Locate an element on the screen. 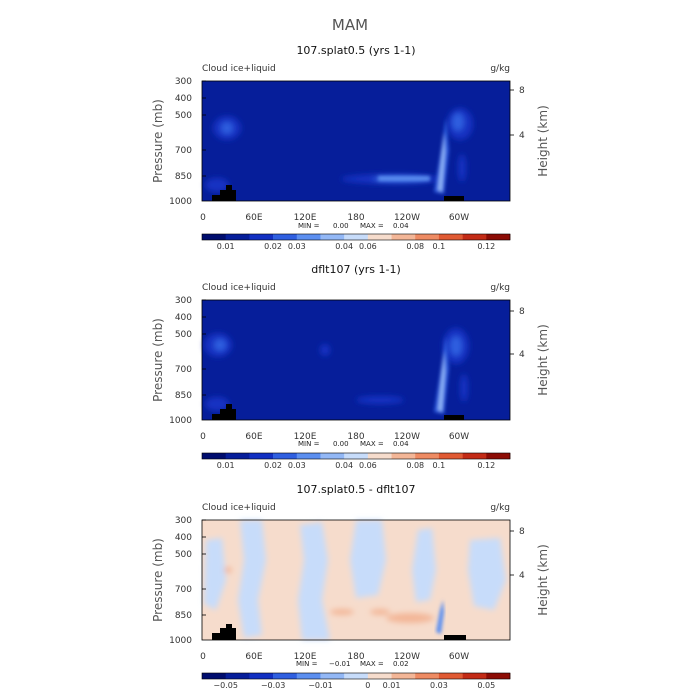  colorbar-label: 0 is located at coordinates (367, 685).